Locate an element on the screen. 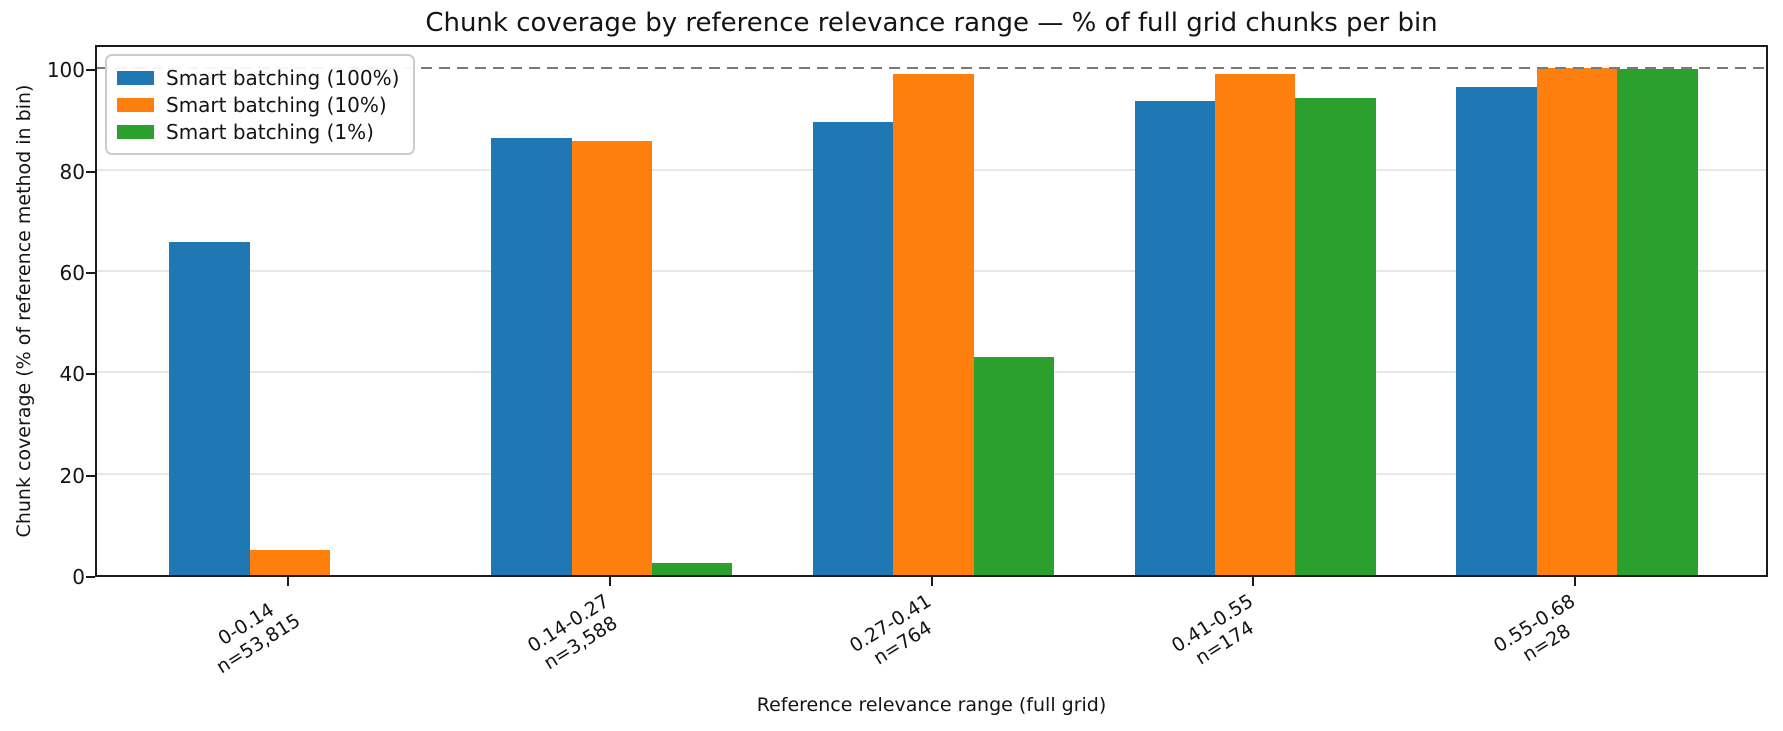  bar-smart-batching-100--bin4 is located at coordinates (1174, 338).